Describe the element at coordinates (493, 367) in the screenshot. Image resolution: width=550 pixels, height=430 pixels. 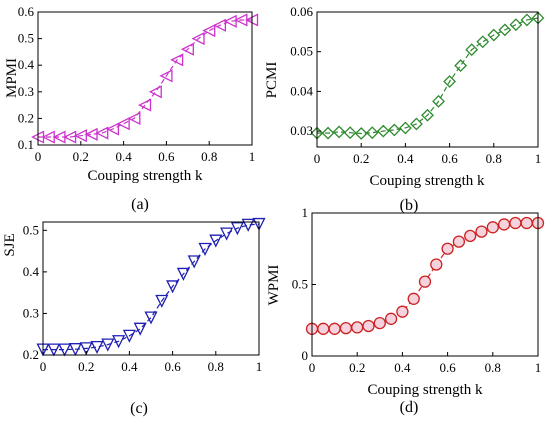
I see `panel-d-xtick-label: 0.8` at that location.